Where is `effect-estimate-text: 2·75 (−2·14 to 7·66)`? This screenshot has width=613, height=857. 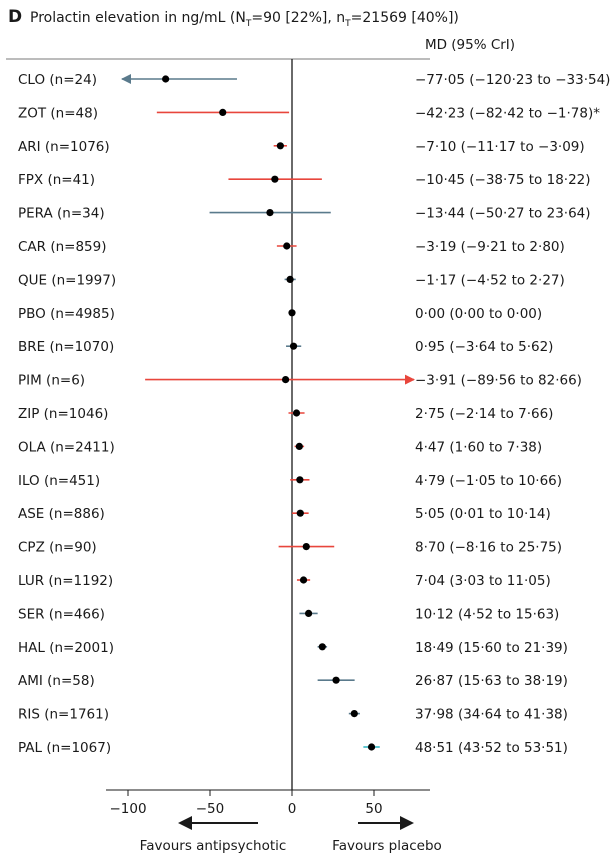 effect-estimate-text: 2·75 (−2·14 to 7·66) is located at coordinates (484, 414).